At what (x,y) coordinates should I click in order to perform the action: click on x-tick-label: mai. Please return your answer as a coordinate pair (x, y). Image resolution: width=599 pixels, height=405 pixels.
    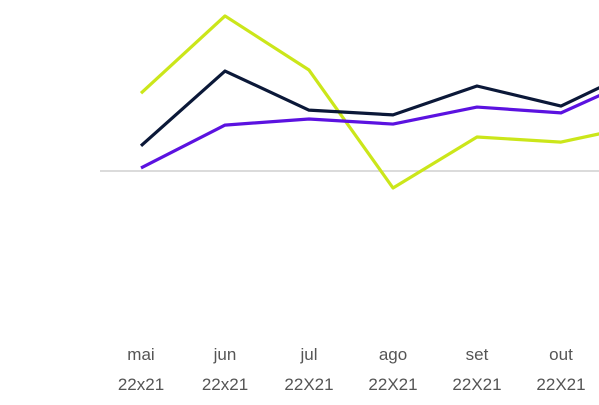
    Looking at the image, I should click on (140, 354).